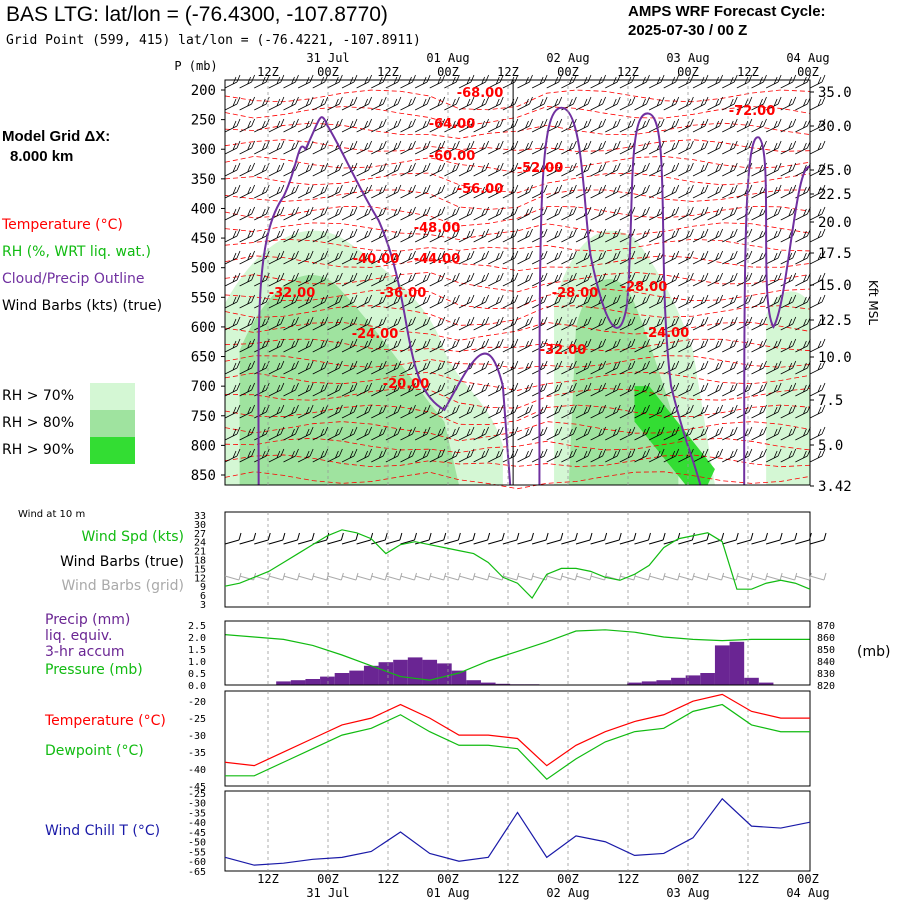 This screenshot has height=900, width=900. I want to click on wind-tick-label: 30, so click(200, 525).